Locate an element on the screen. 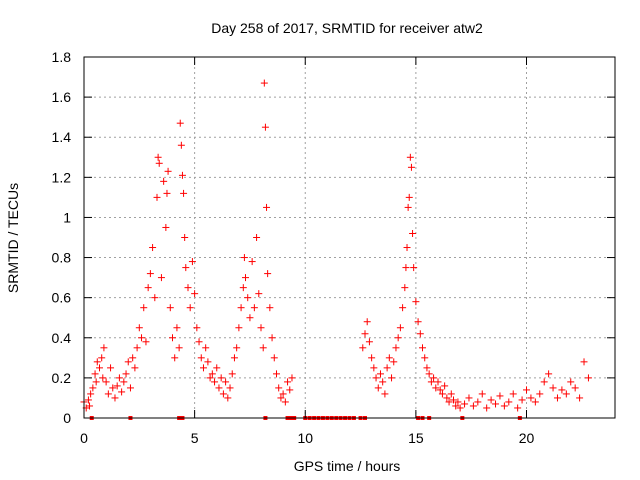 The width and height of the screenshot is (640, 480). x-tick-label: 0 is located at coordinates (84, 438).